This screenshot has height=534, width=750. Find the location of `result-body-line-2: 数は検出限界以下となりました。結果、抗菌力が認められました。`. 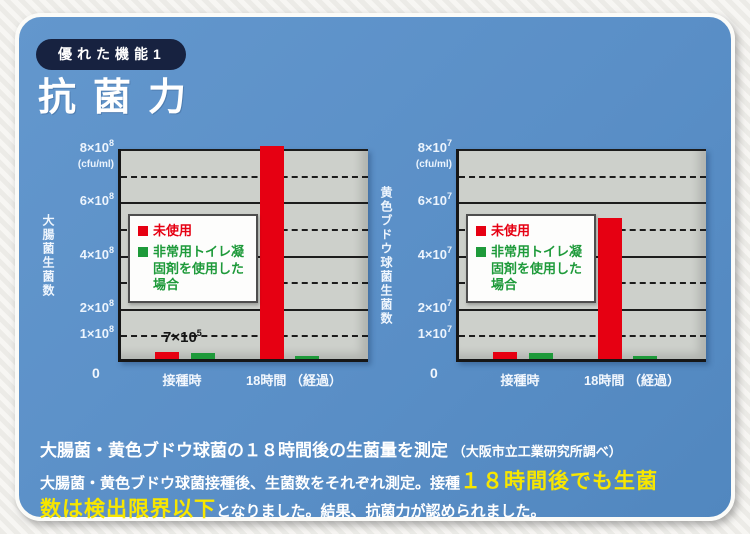

result-body-line-2: 数は検出限界以下となりました。結果、抗菌力が認められました。 is located at coordinates (379, 510).